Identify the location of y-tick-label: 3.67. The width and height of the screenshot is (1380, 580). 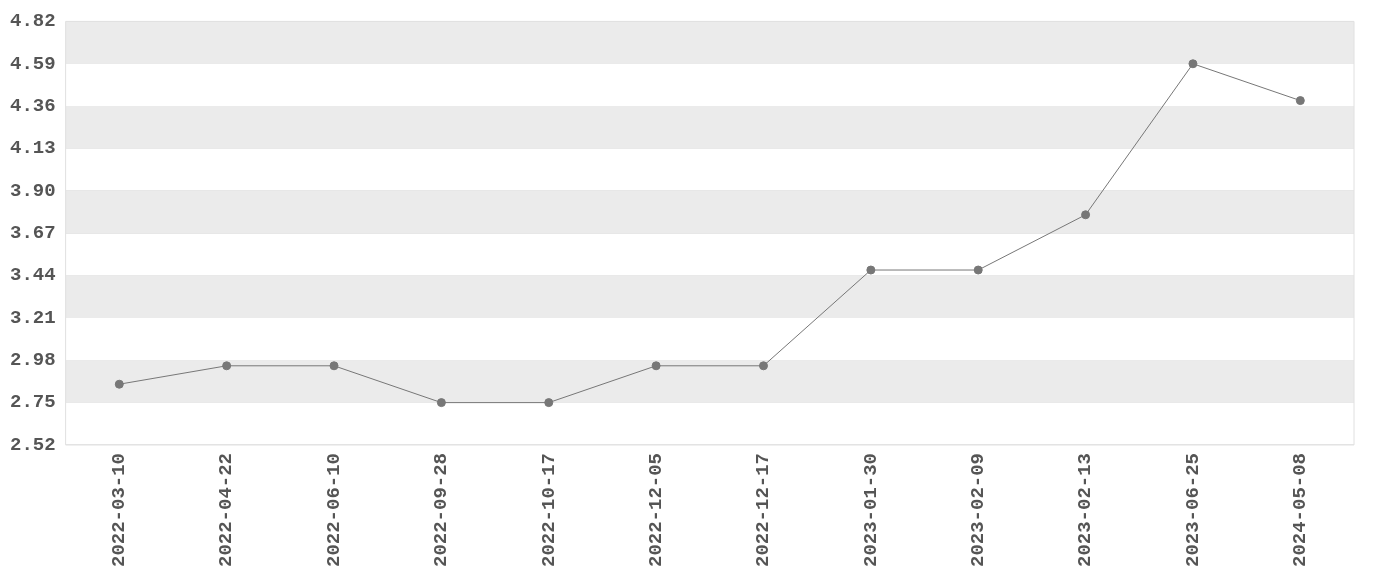
(33, 232).